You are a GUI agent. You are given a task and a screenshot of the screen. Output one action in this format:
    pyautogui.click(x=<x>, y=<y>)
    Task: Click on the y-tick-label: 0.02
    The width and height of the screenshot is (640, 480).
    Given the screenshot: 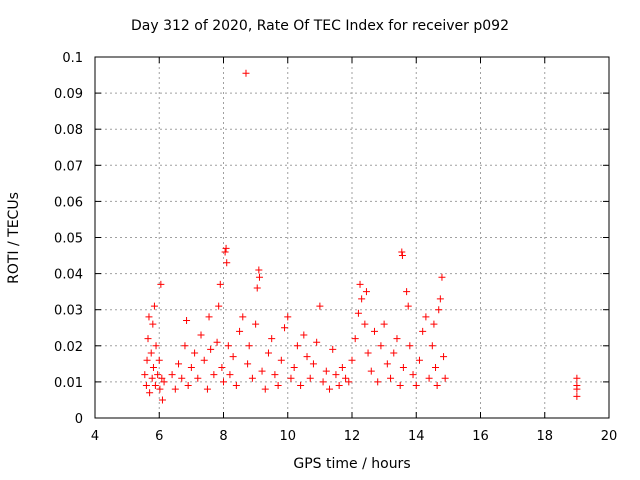 What is the action you would take?
    pyautogui.click(x=68, y=347)
    